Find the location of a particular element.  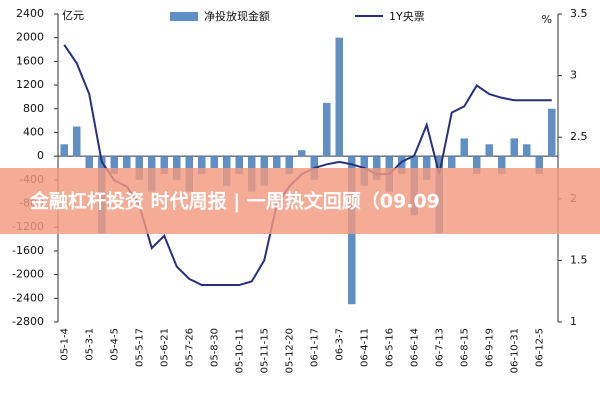

y-tick-label: 1600 is located at coordinates (30, 60).